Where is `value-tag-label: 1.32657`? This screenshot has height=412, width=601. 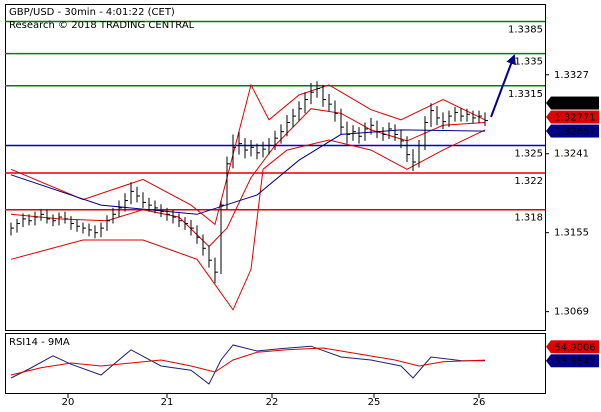 value-tag-label: 1.32657 is located at coordinates (574, 132).